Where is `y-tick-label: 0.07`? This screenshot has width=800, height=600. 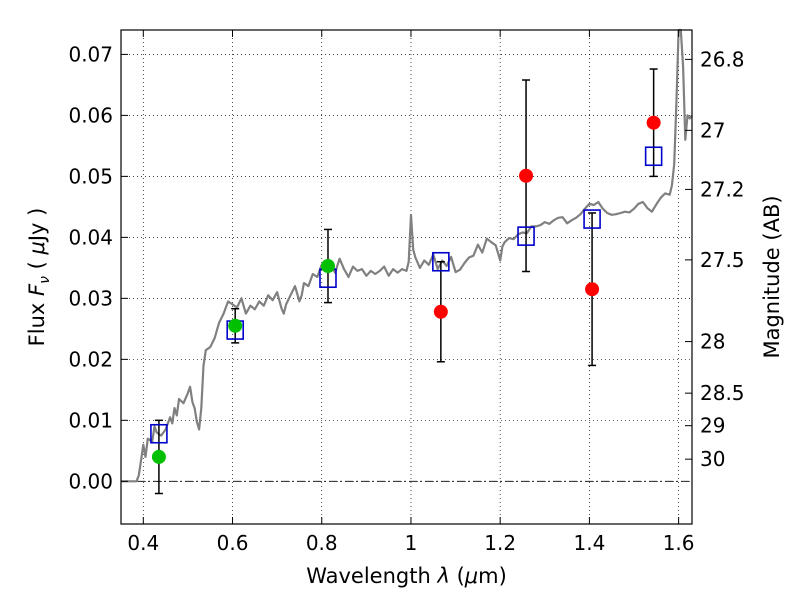 y-tick-label: 0.07 is located at coordinates (90, 54).